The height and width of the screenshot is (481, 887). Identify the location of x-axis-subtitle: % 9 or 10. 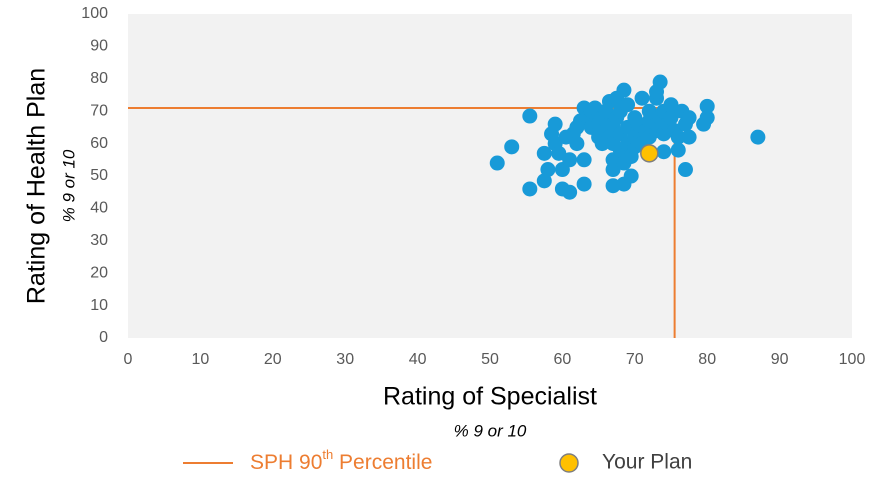
(490, 430).